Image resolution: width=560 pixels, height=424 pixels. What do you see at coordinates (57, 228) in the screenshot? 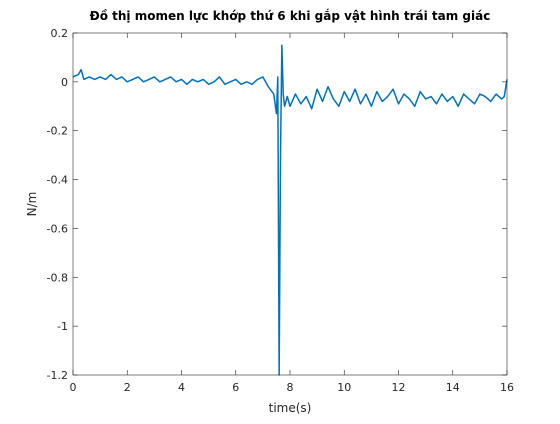
I see `y-tick-label: -0.6` at bounding box center [57, 228].